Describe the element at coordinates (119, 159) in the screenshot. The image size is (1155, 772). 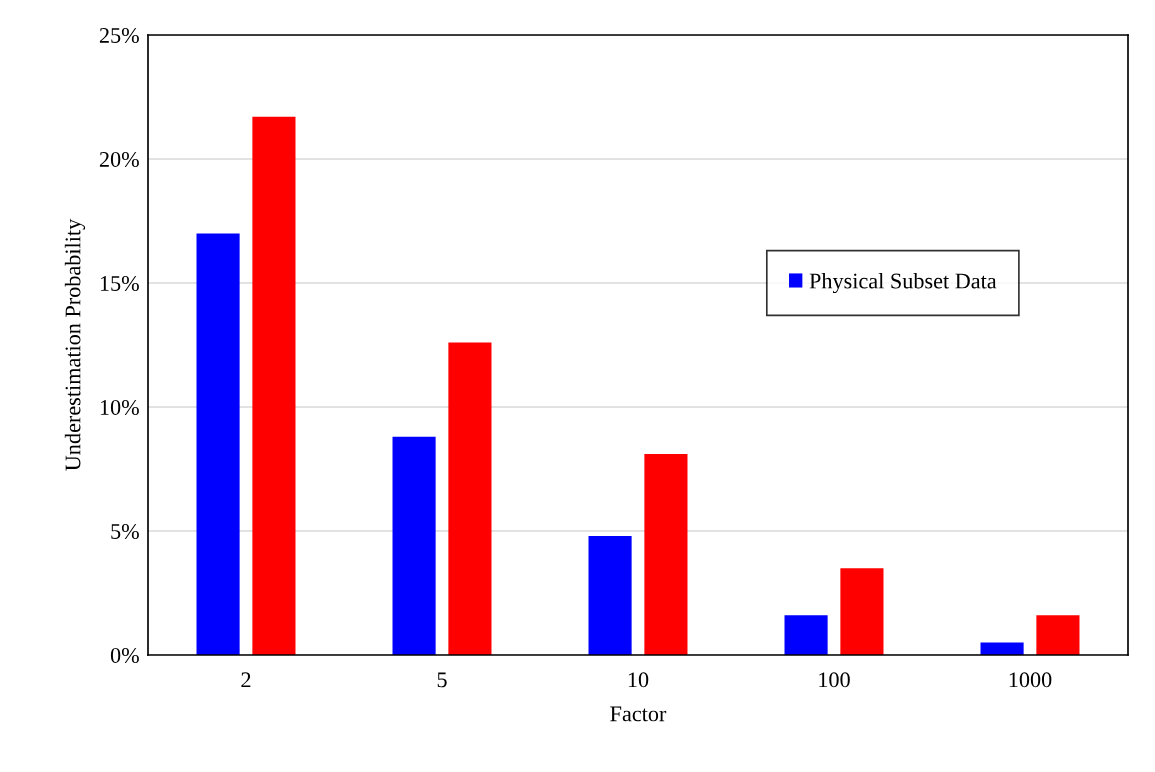
I see `y-tick-label: 20%` at that location.